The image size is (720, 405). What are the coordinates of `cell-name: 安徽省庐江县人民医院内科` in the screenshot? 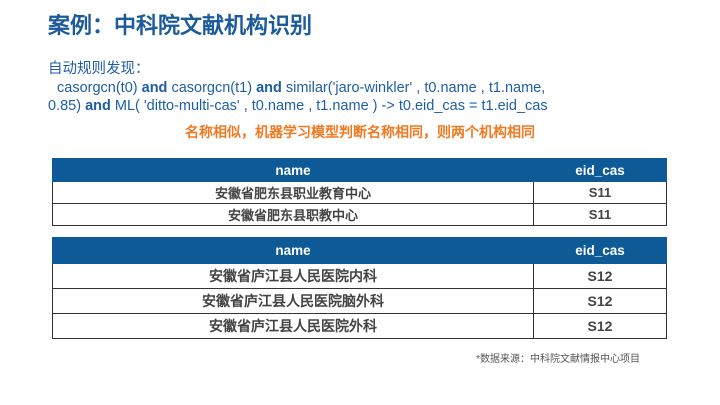 It's located at (293, 276).